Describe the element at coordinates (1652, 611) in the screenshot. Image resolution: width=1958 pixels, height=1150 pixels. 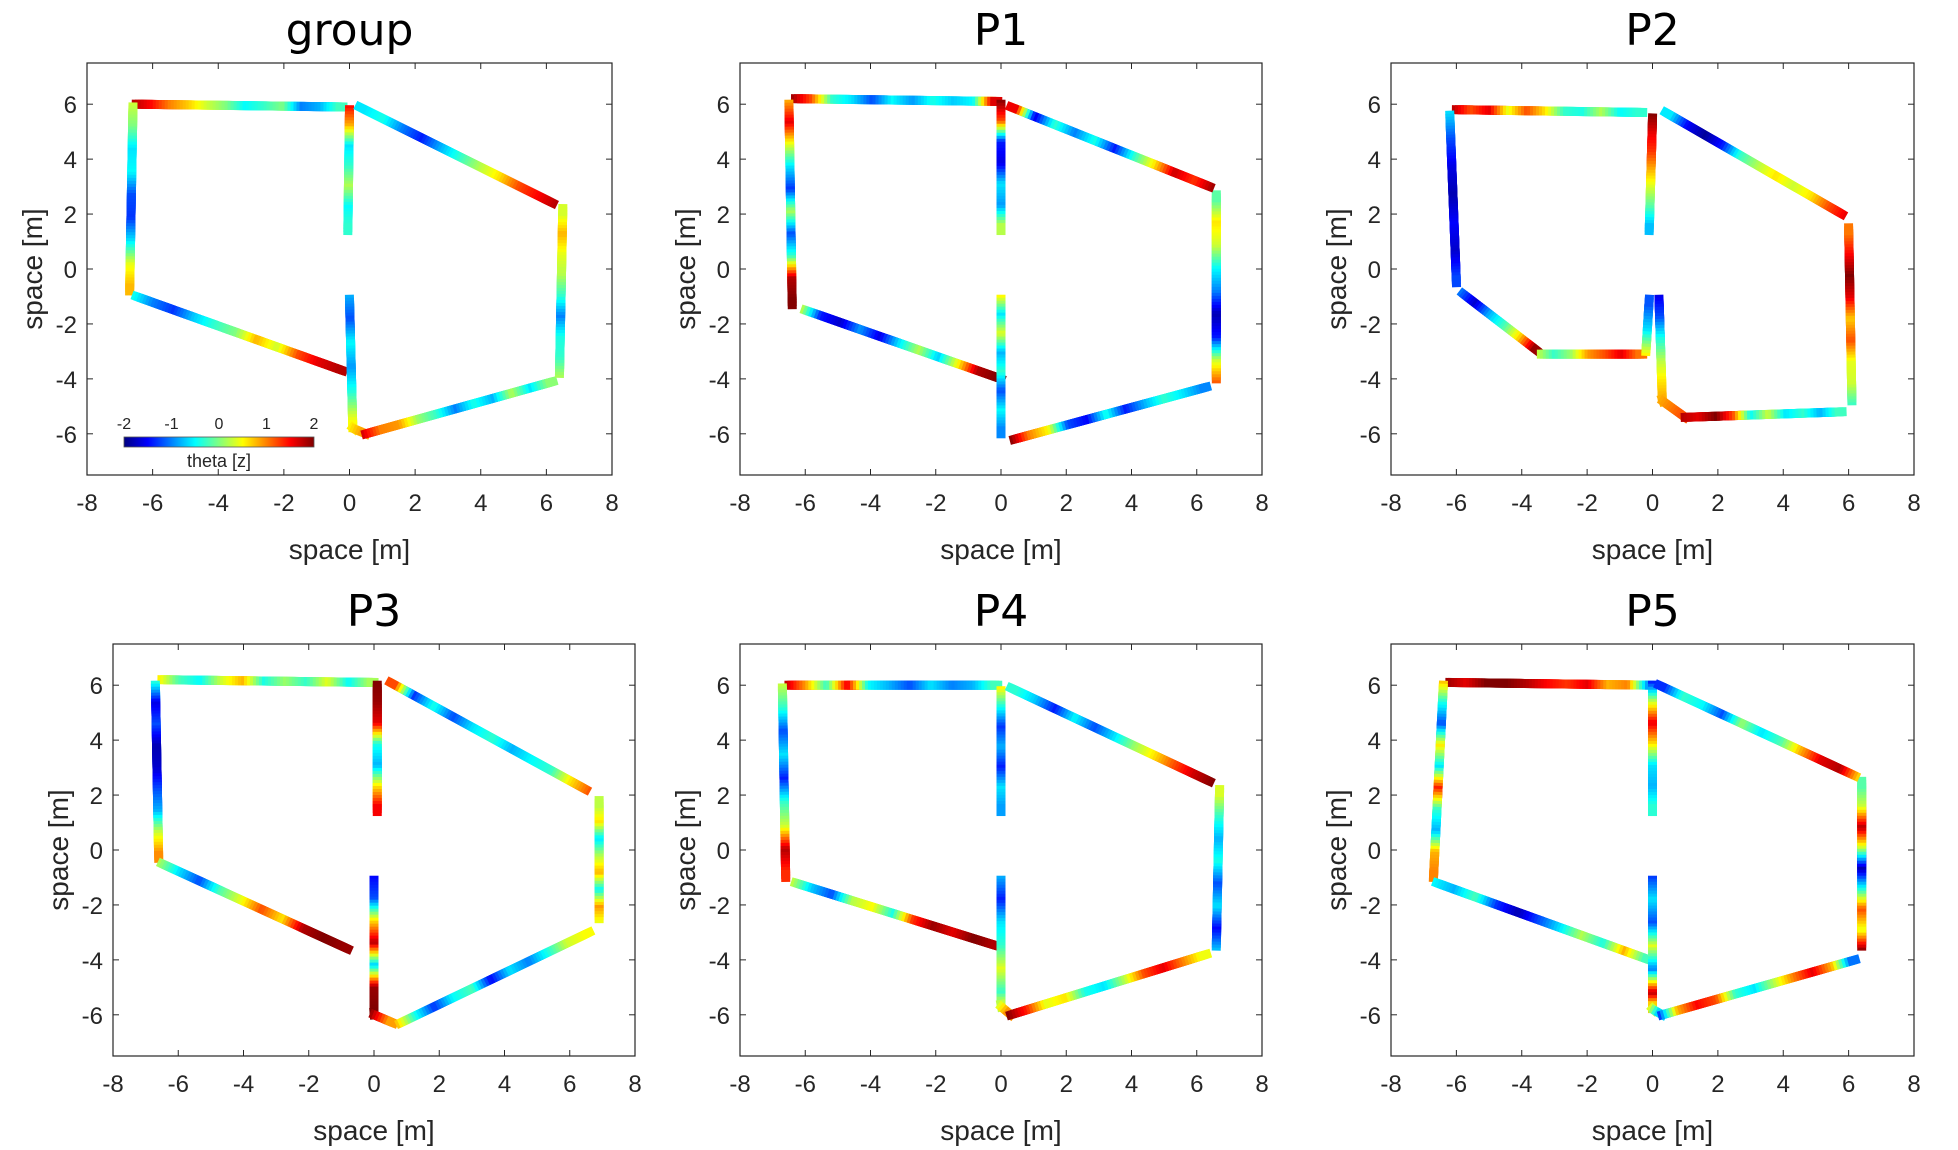
I see `panel-title: P5` at that location.